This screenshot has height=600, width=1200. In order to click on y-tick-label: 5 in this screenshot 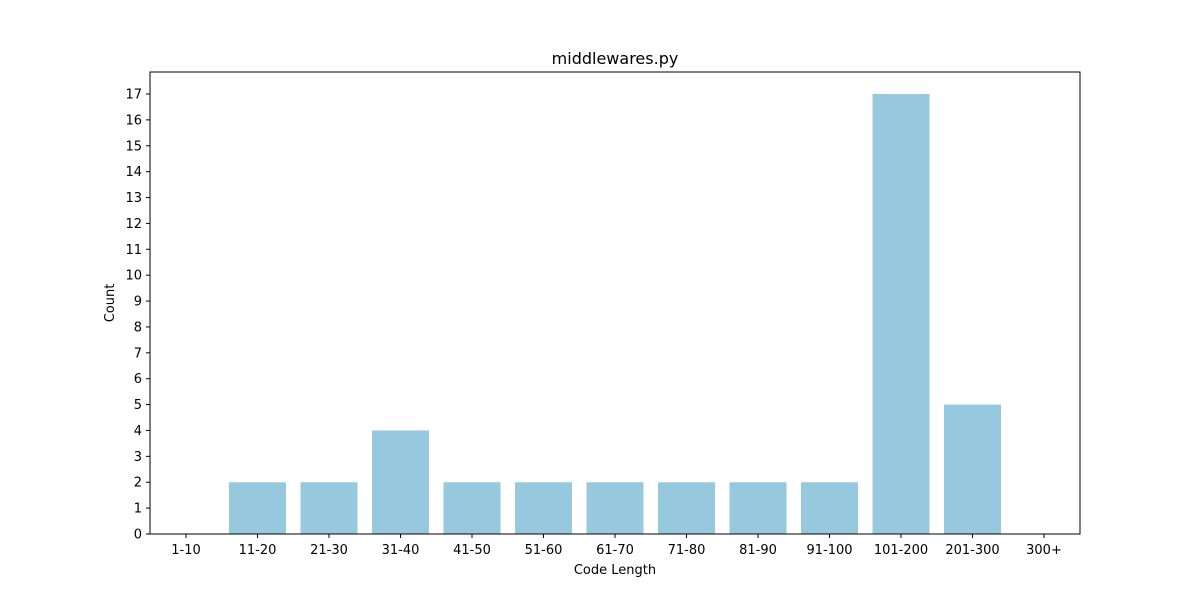, I will do `click(138, 405)`.